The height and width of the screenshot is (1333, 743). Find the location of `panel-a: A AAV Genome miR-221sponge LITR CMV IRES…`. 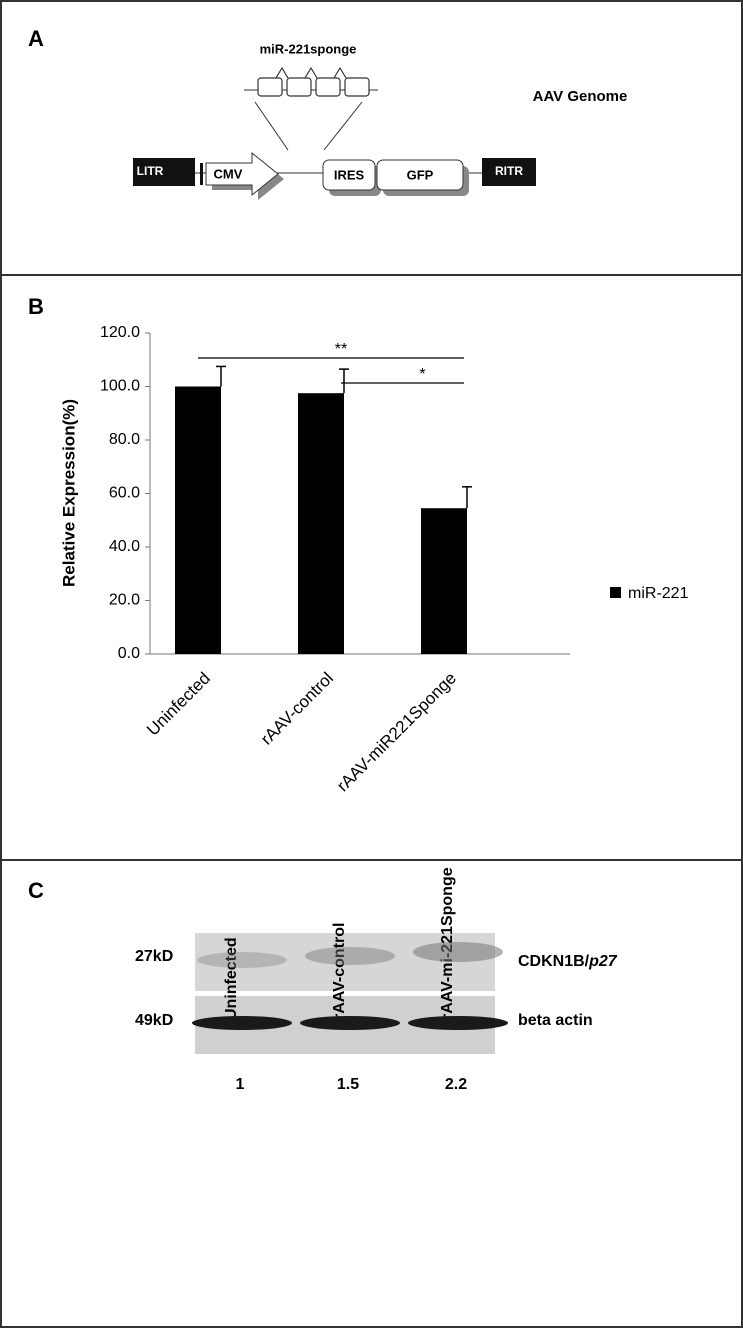

panel-a: A AAV Genome miR-221sponge LITR CMV IRES… is located at coordinates (327, 113).